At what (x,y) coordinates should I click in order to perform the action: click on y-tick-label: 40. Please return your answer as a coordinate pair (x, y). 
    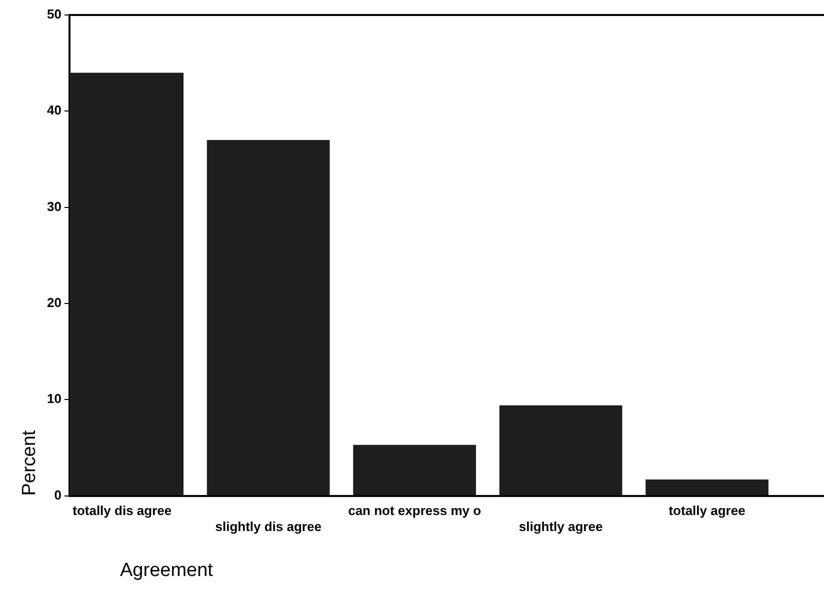
    Looking at the image, I should click on (54, 110).